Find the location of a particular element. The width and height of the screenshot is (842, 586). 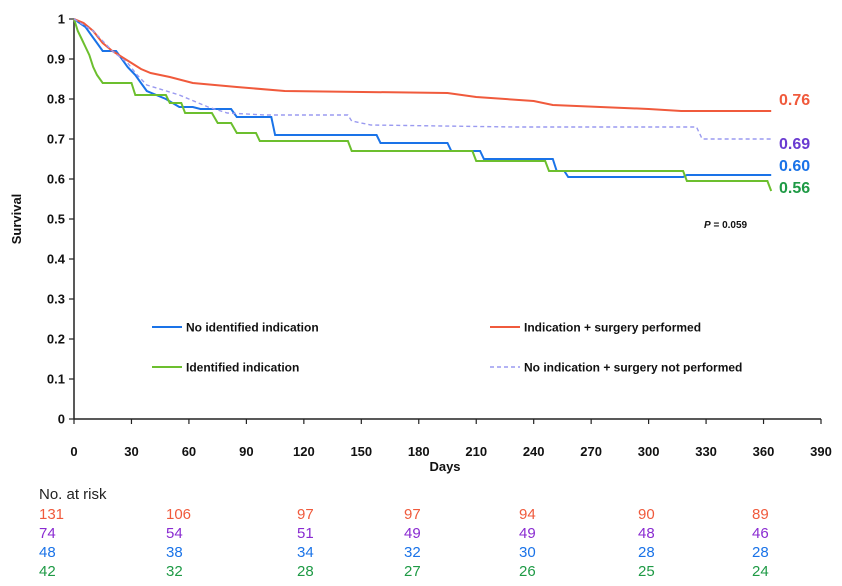

y-tick-label: 0.4 is located at coordinates (56, 259).